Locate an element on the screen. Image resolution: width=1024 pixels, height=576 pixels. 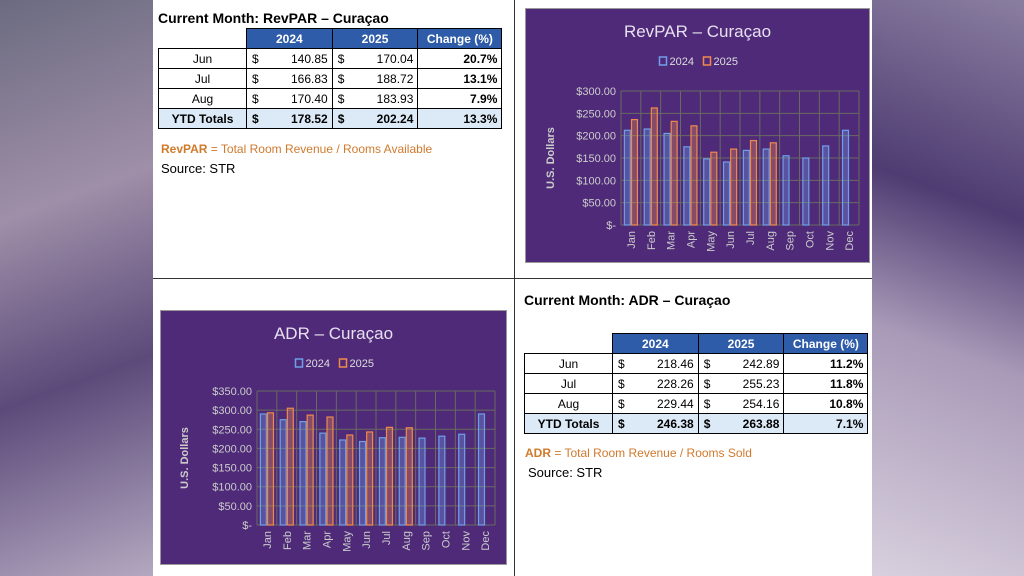
x-tick-label: Dec is located at coordinates (486, 541).